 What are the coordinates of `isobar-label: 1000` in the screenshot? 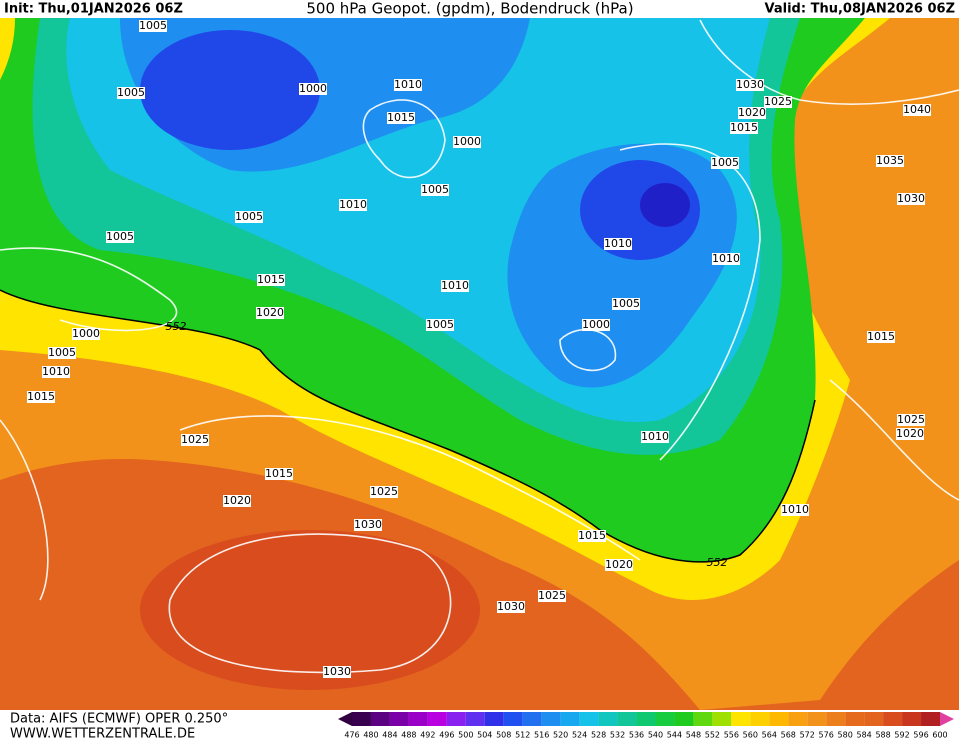 It's located at (86, 333).